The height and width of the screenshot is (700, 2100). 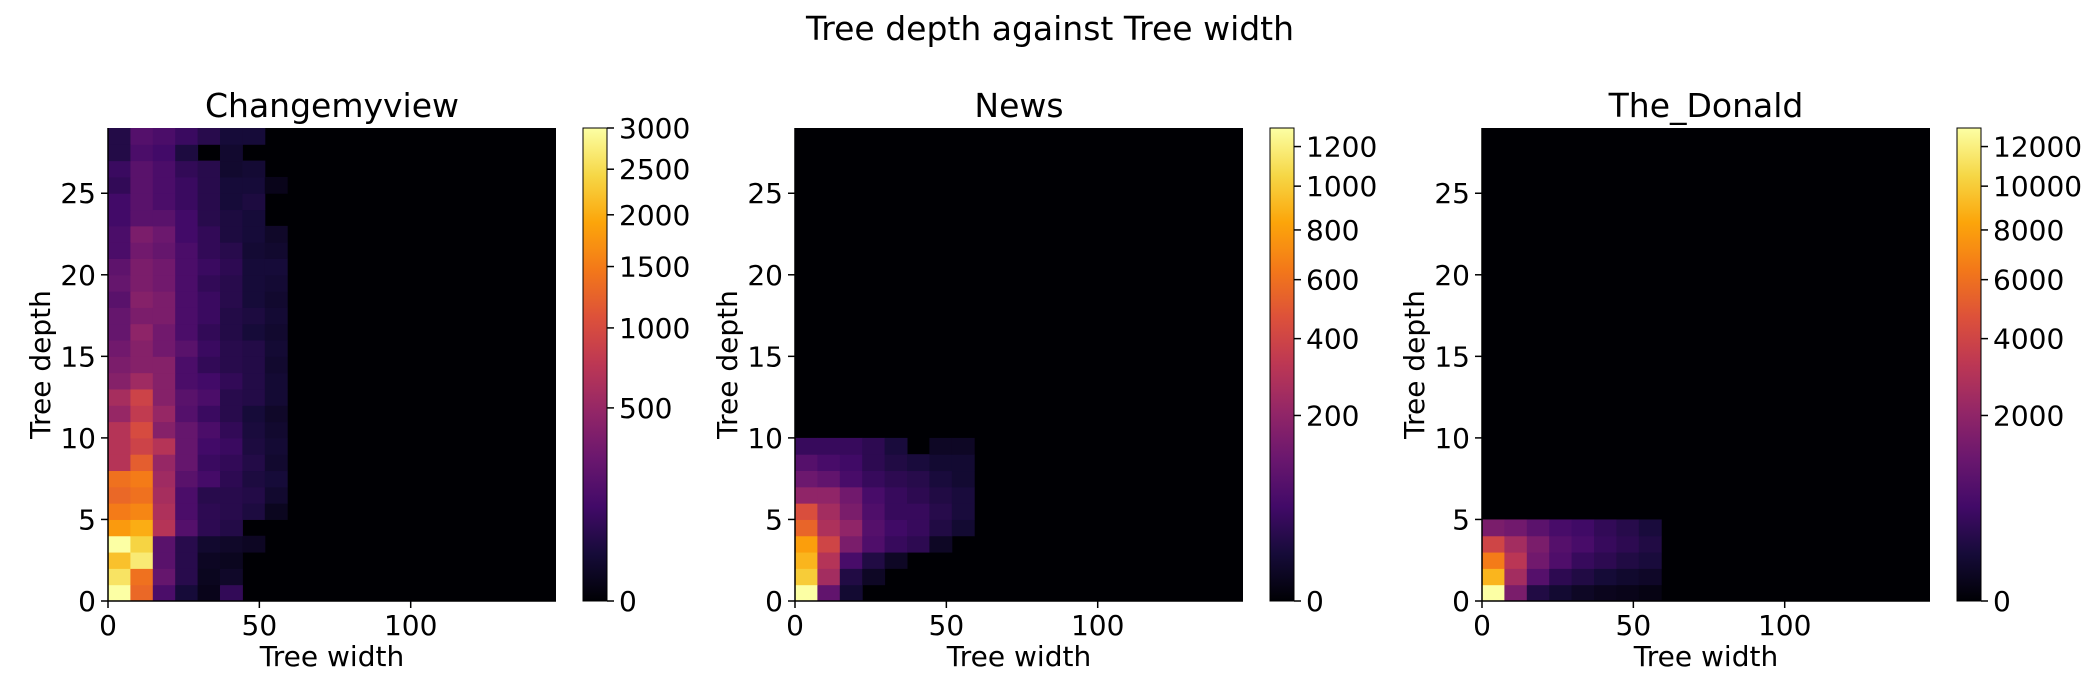 I want to click on y-tick-label: 15, so click(x=78, y=356).